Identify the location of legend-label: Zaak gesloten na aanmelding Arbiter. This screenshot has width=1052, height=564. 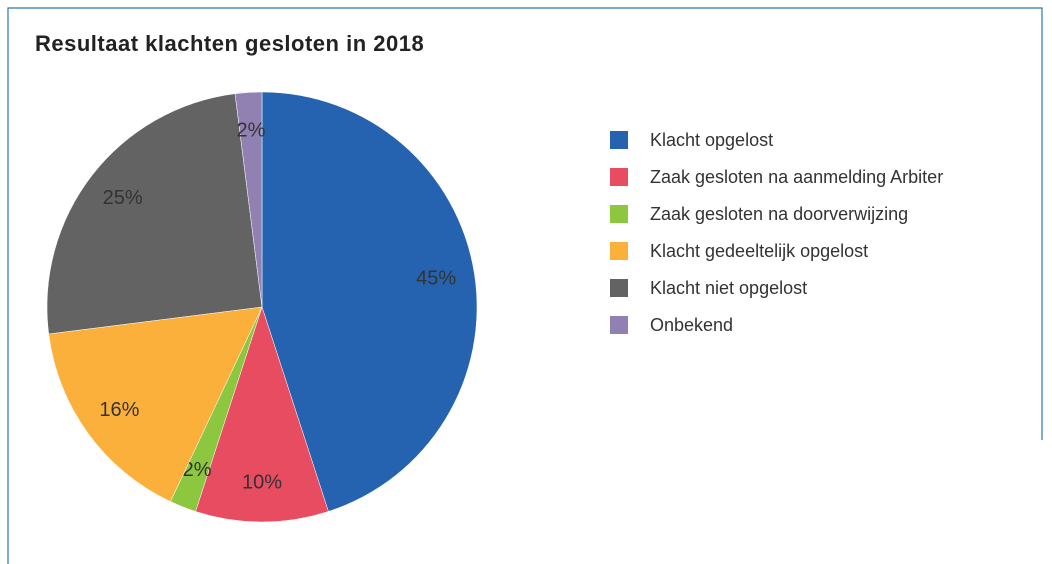
(796, 177).